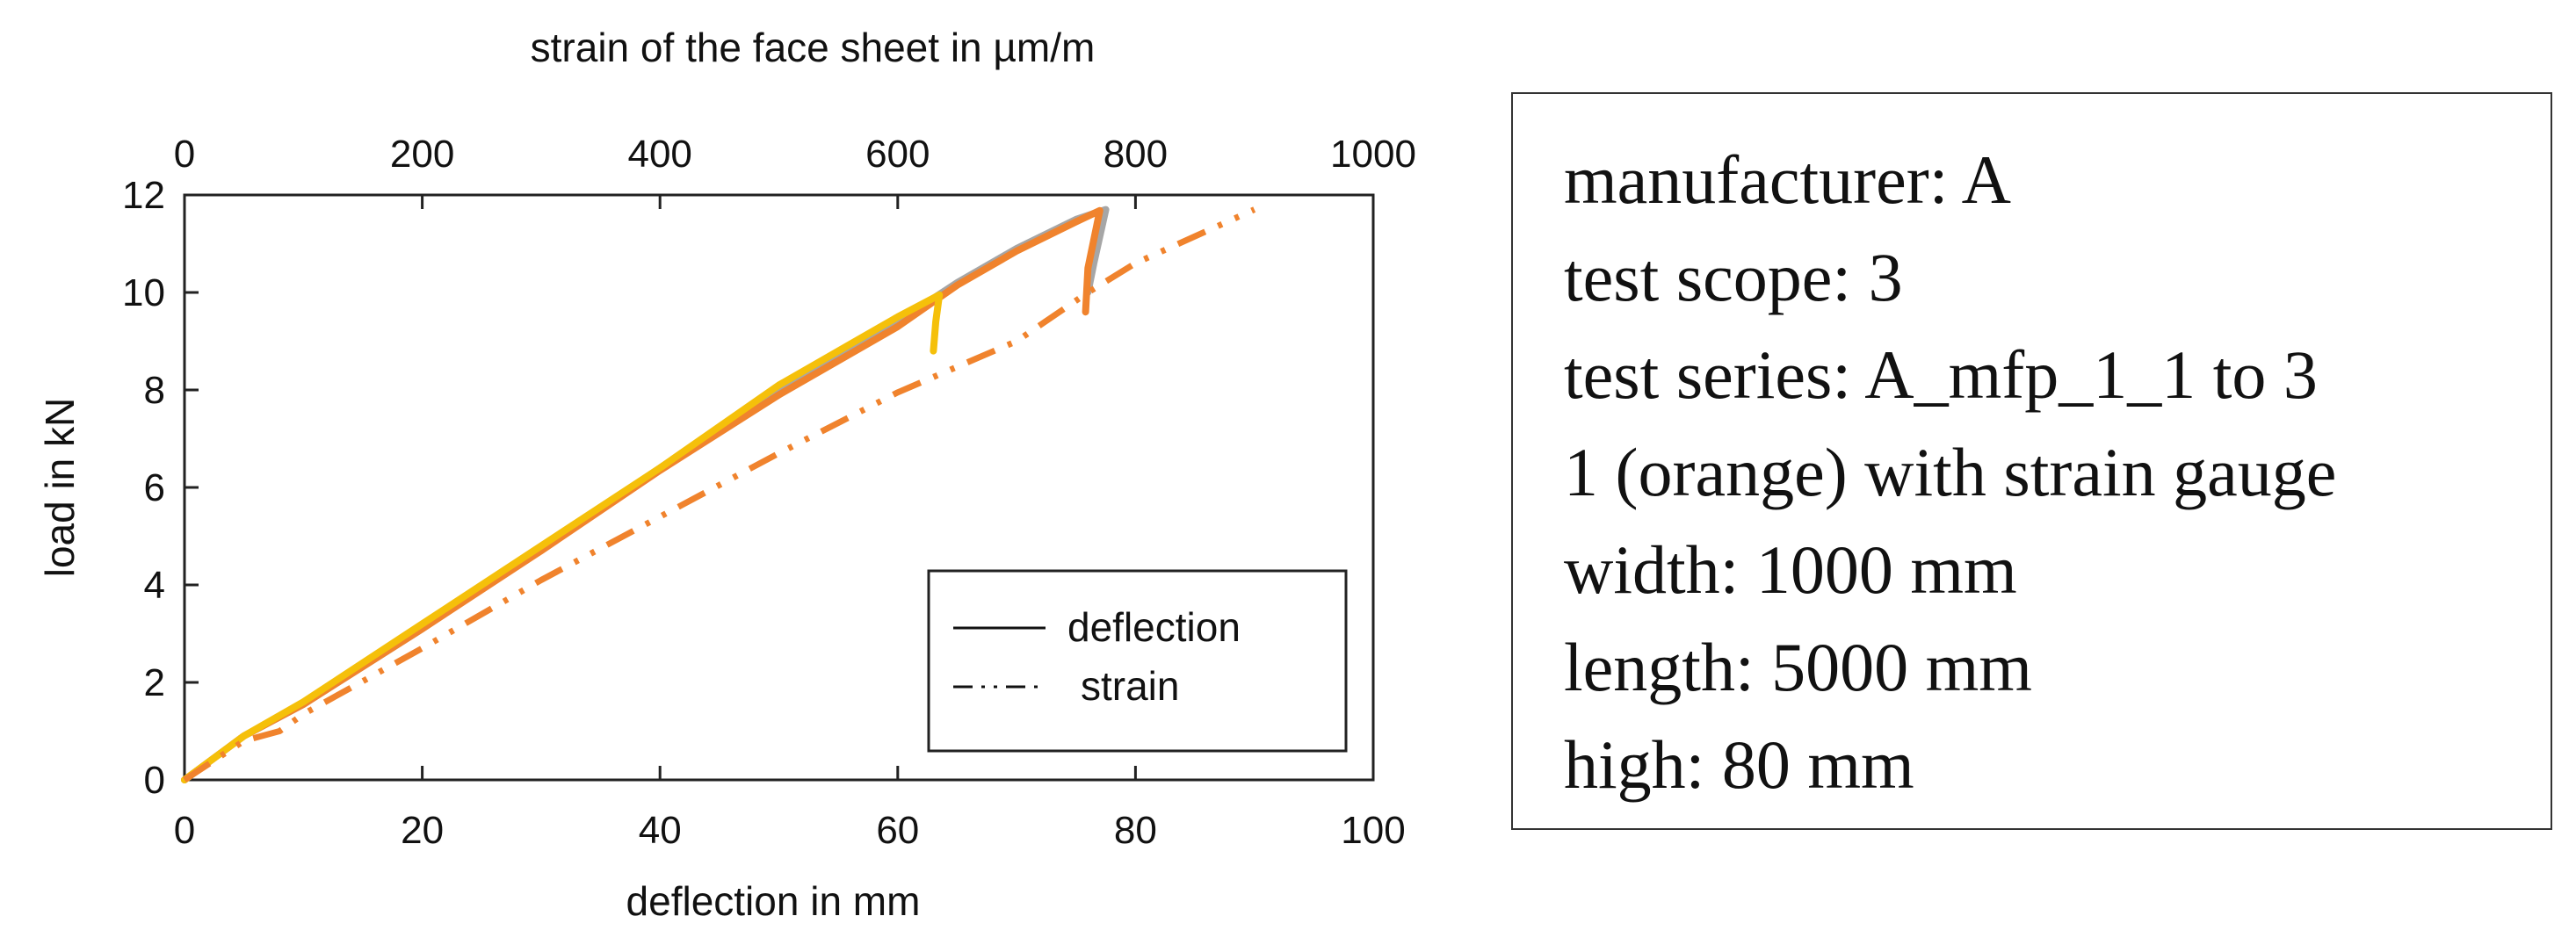 This screenshot has width=2576, height=945. Describe the element at coordinates (422, 154) in the screenshot. I see `x2-tick-label: 200` at that location.